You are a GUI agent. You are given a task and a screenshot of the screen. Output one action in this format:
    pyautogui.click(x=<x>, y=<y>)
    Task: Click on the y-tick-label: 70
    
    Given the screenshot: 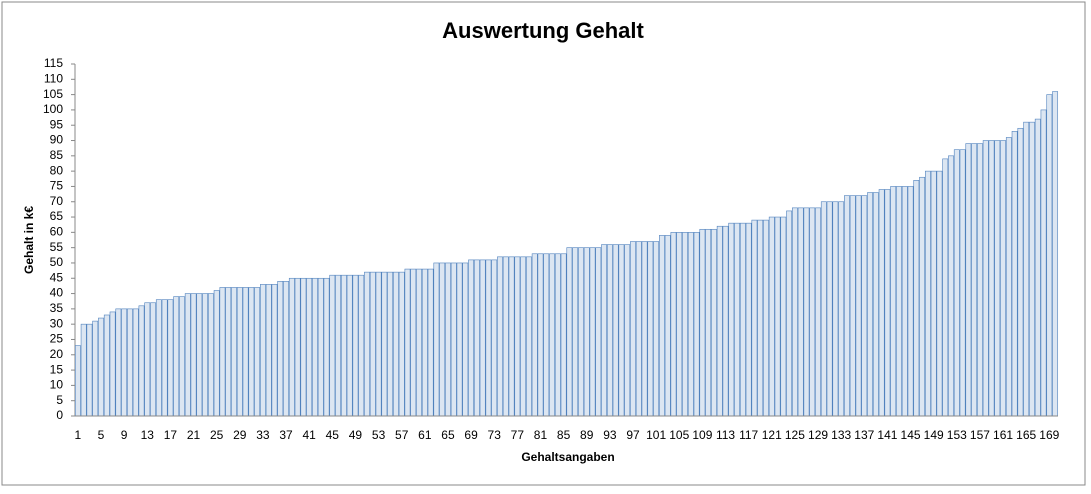 What is the action you would take?
    pyautogui.click(x=57, y=201)
    